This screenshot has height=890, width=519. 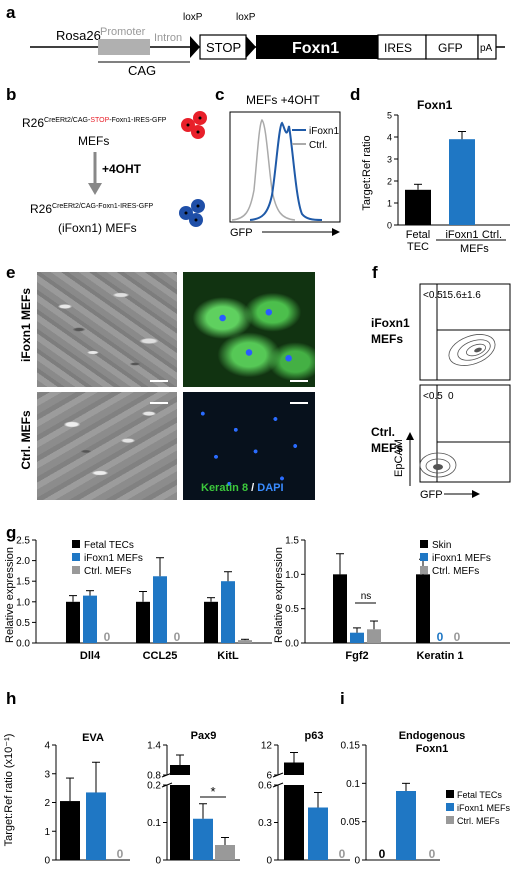 I want to click on ires-label: IRES, so click(x=398, y=48).